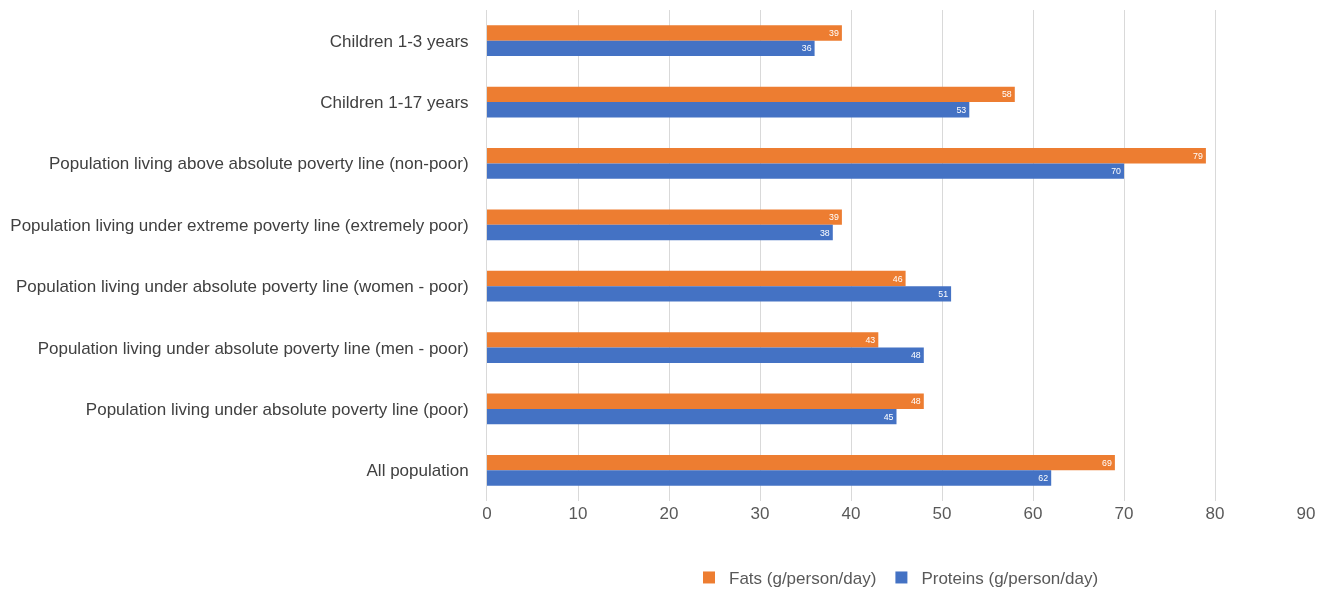  Describe the element at coordinates (942, 513) in the screenshot. I see `x-tick-label: 50` at that location.